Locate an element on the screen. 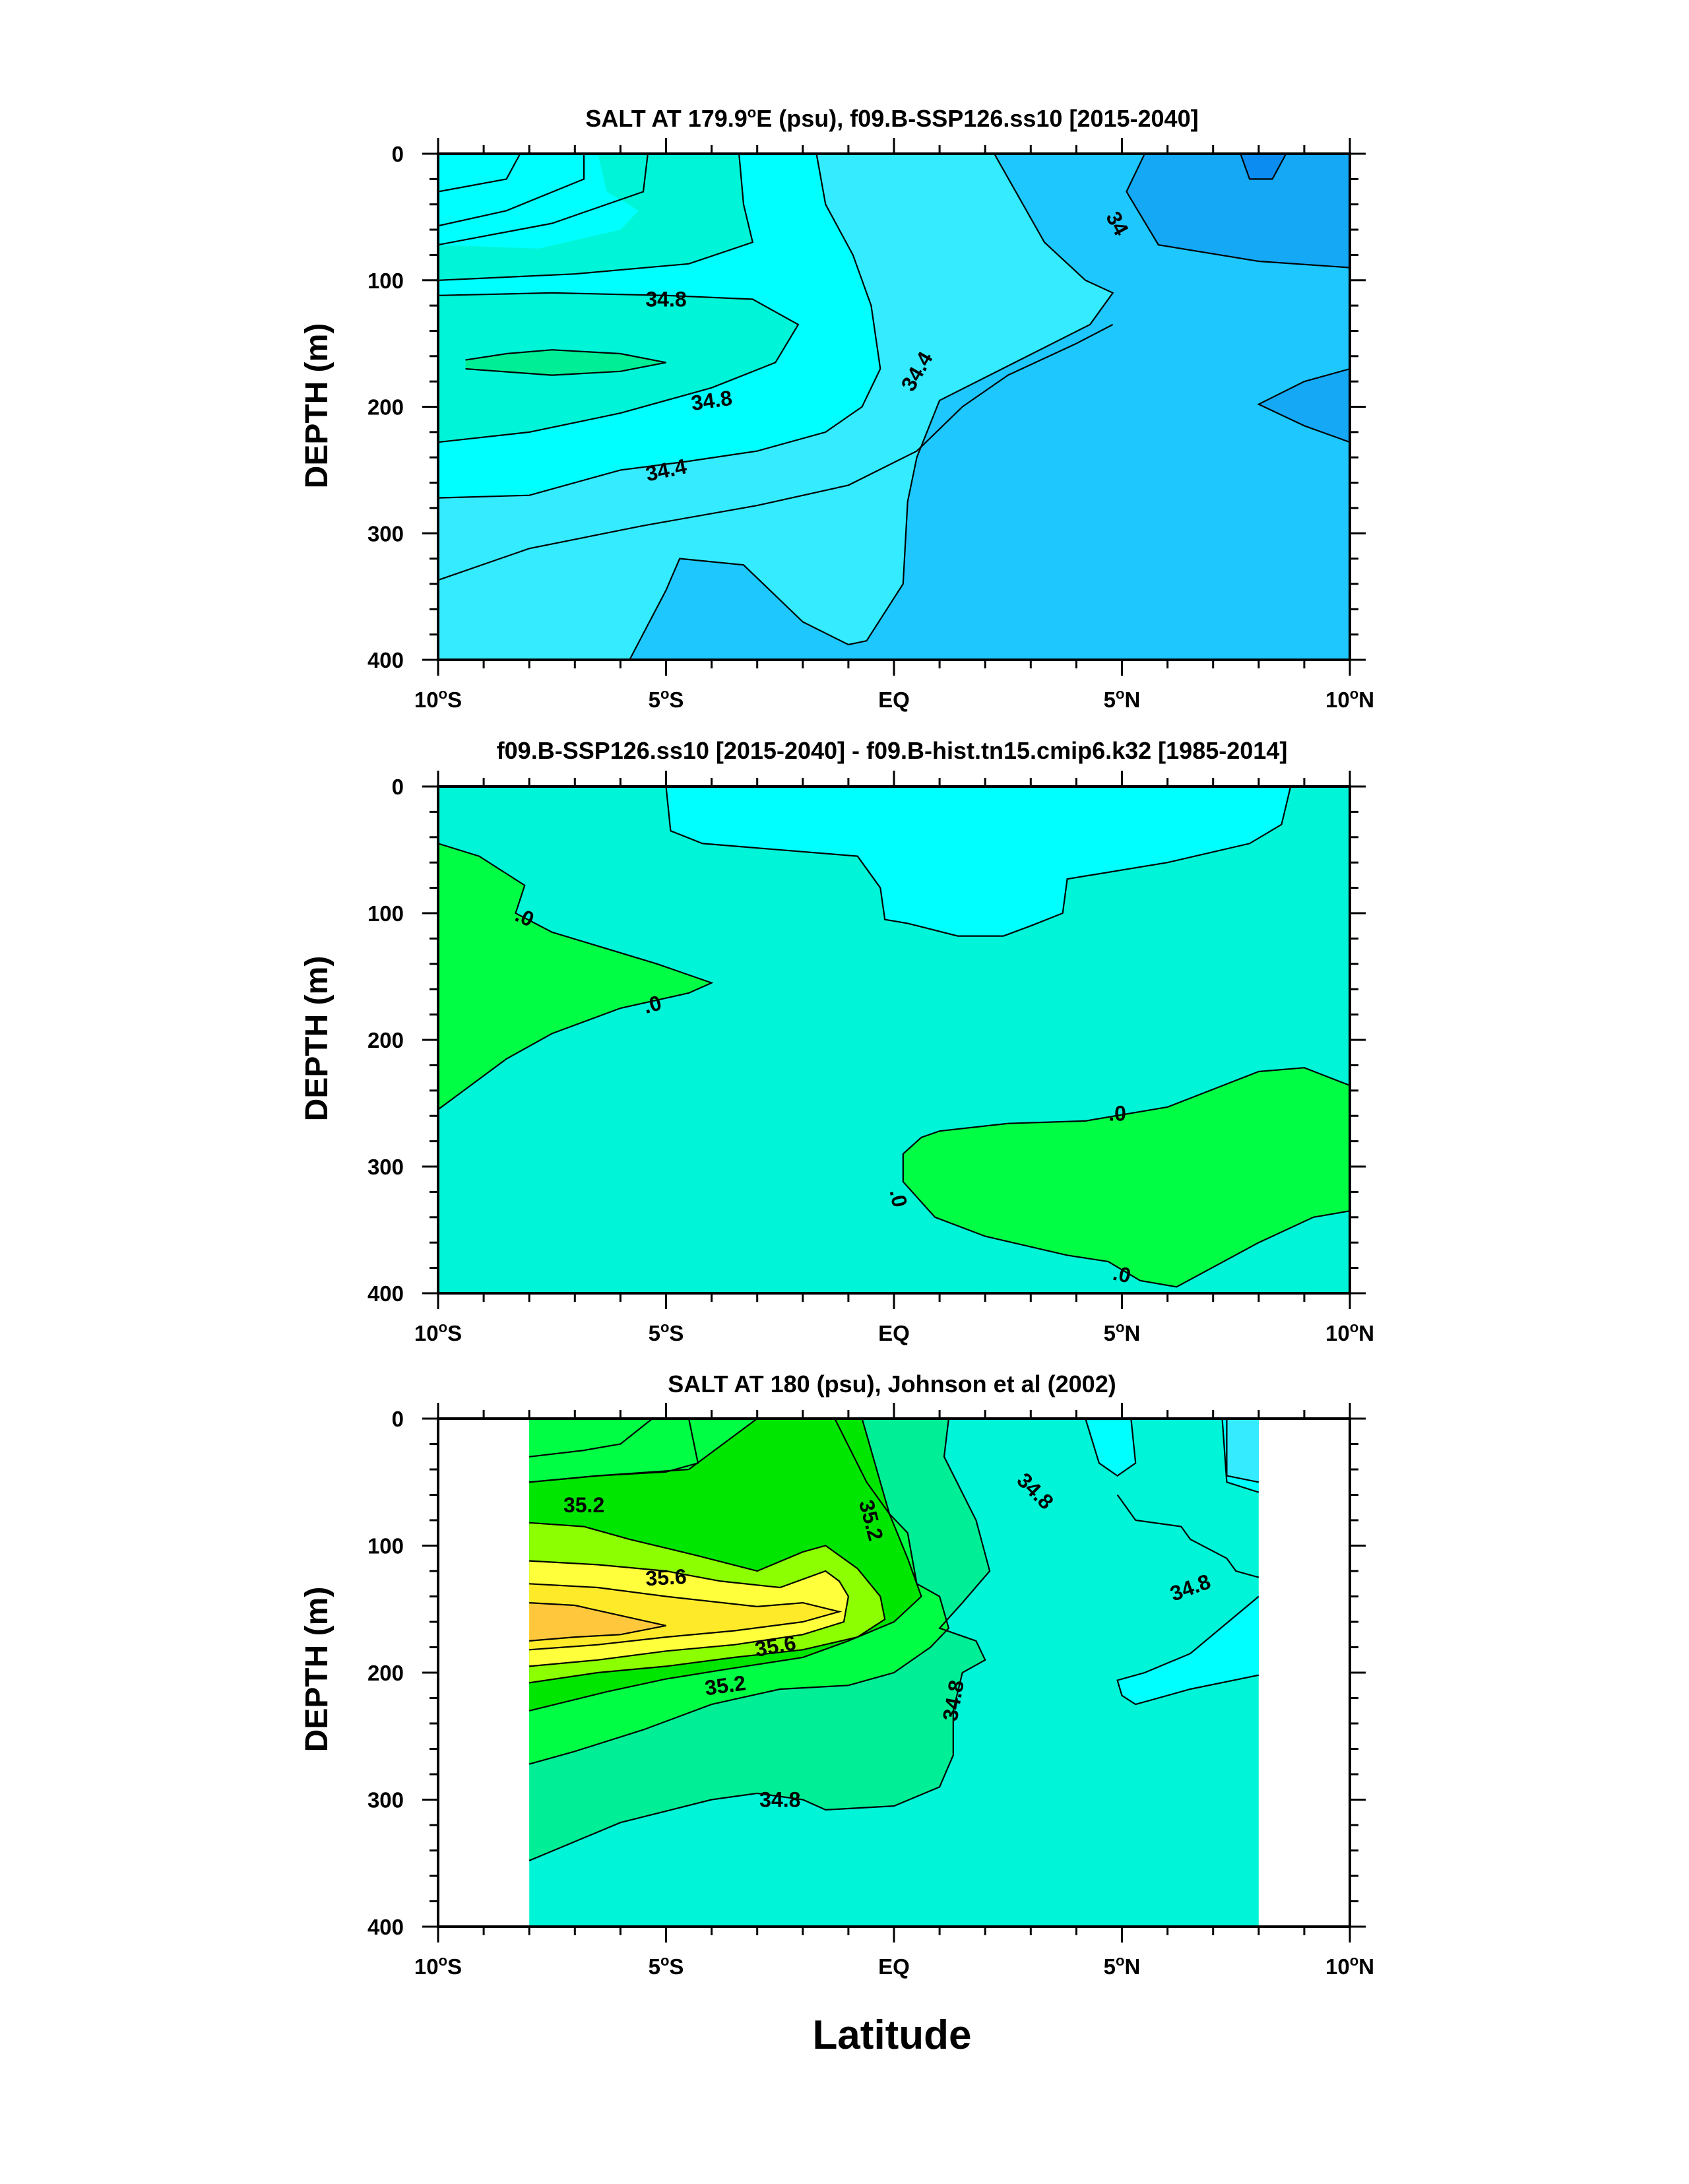 This screenshot has height=2184, width=1689. panel-3-contour-label-text-1: 35.6 is located at coordinates (666, 1577).